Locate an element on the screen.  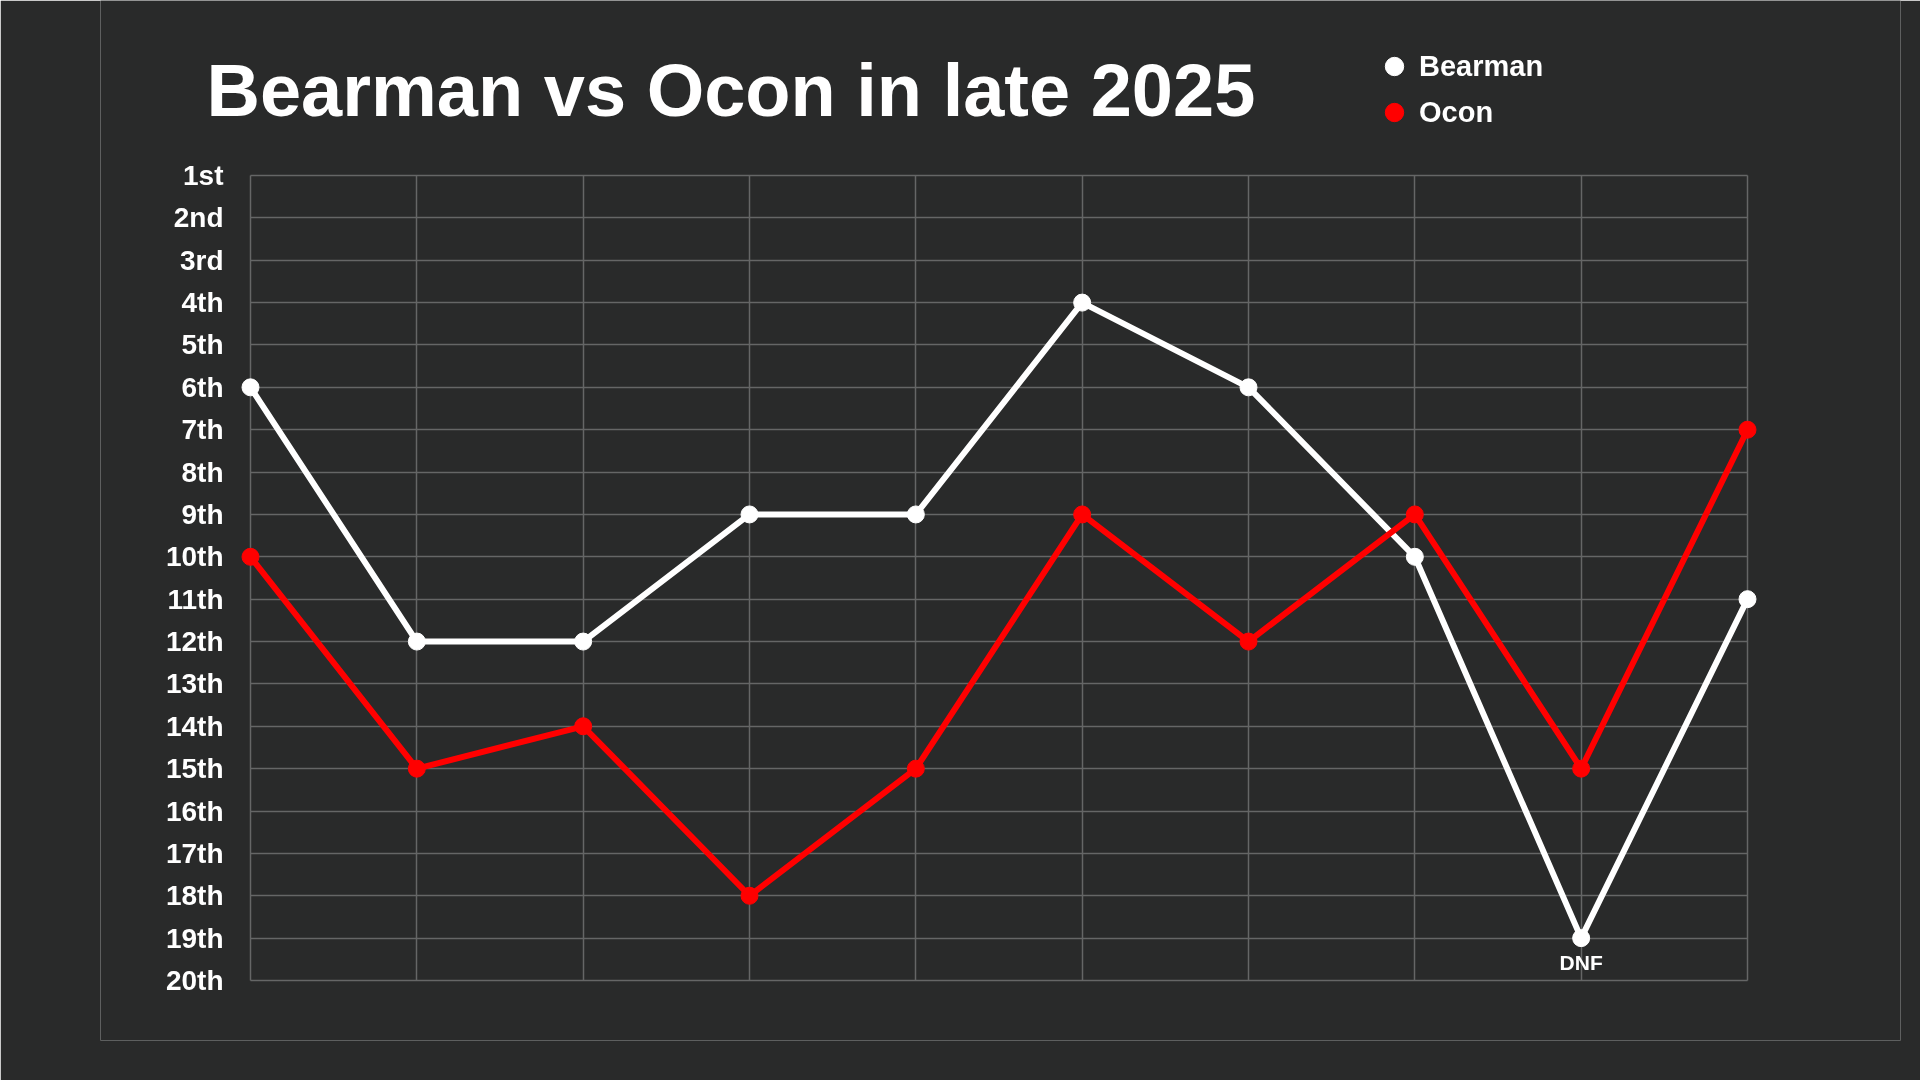
y-tick-label: 20th is located at coordinates (194, 980).